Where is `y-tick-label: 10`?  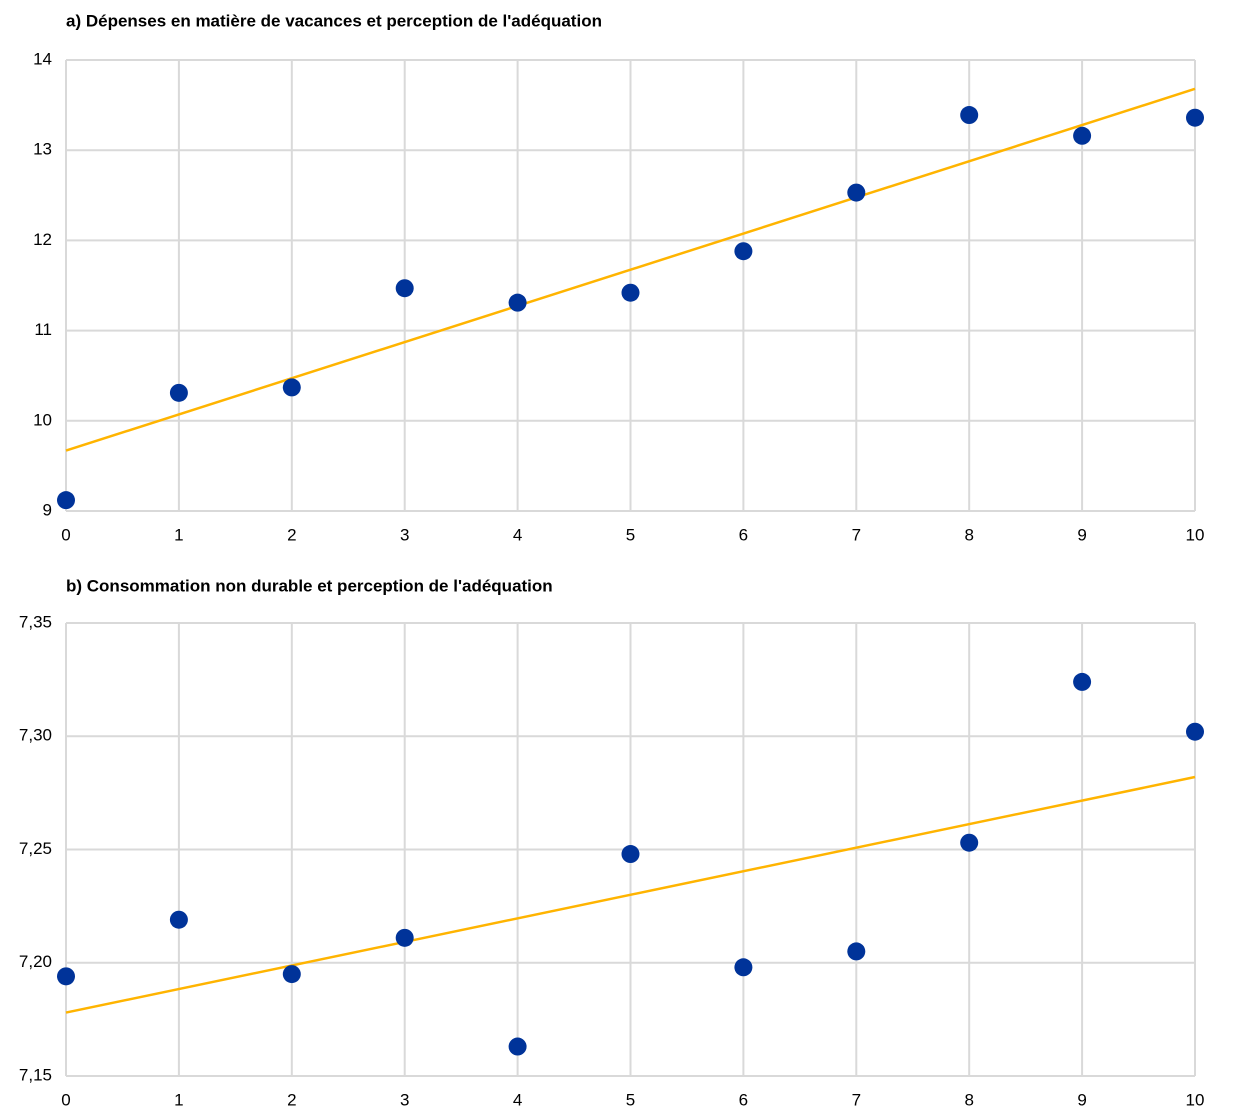
y-tick-label: 10 is located at coordinates (42, 419).